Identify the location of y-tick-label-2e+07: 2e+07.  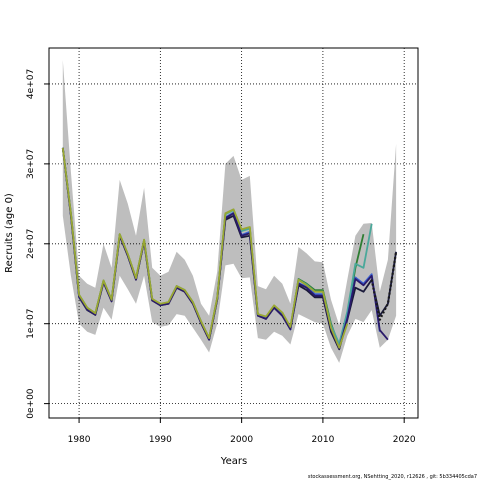
(31, 244).